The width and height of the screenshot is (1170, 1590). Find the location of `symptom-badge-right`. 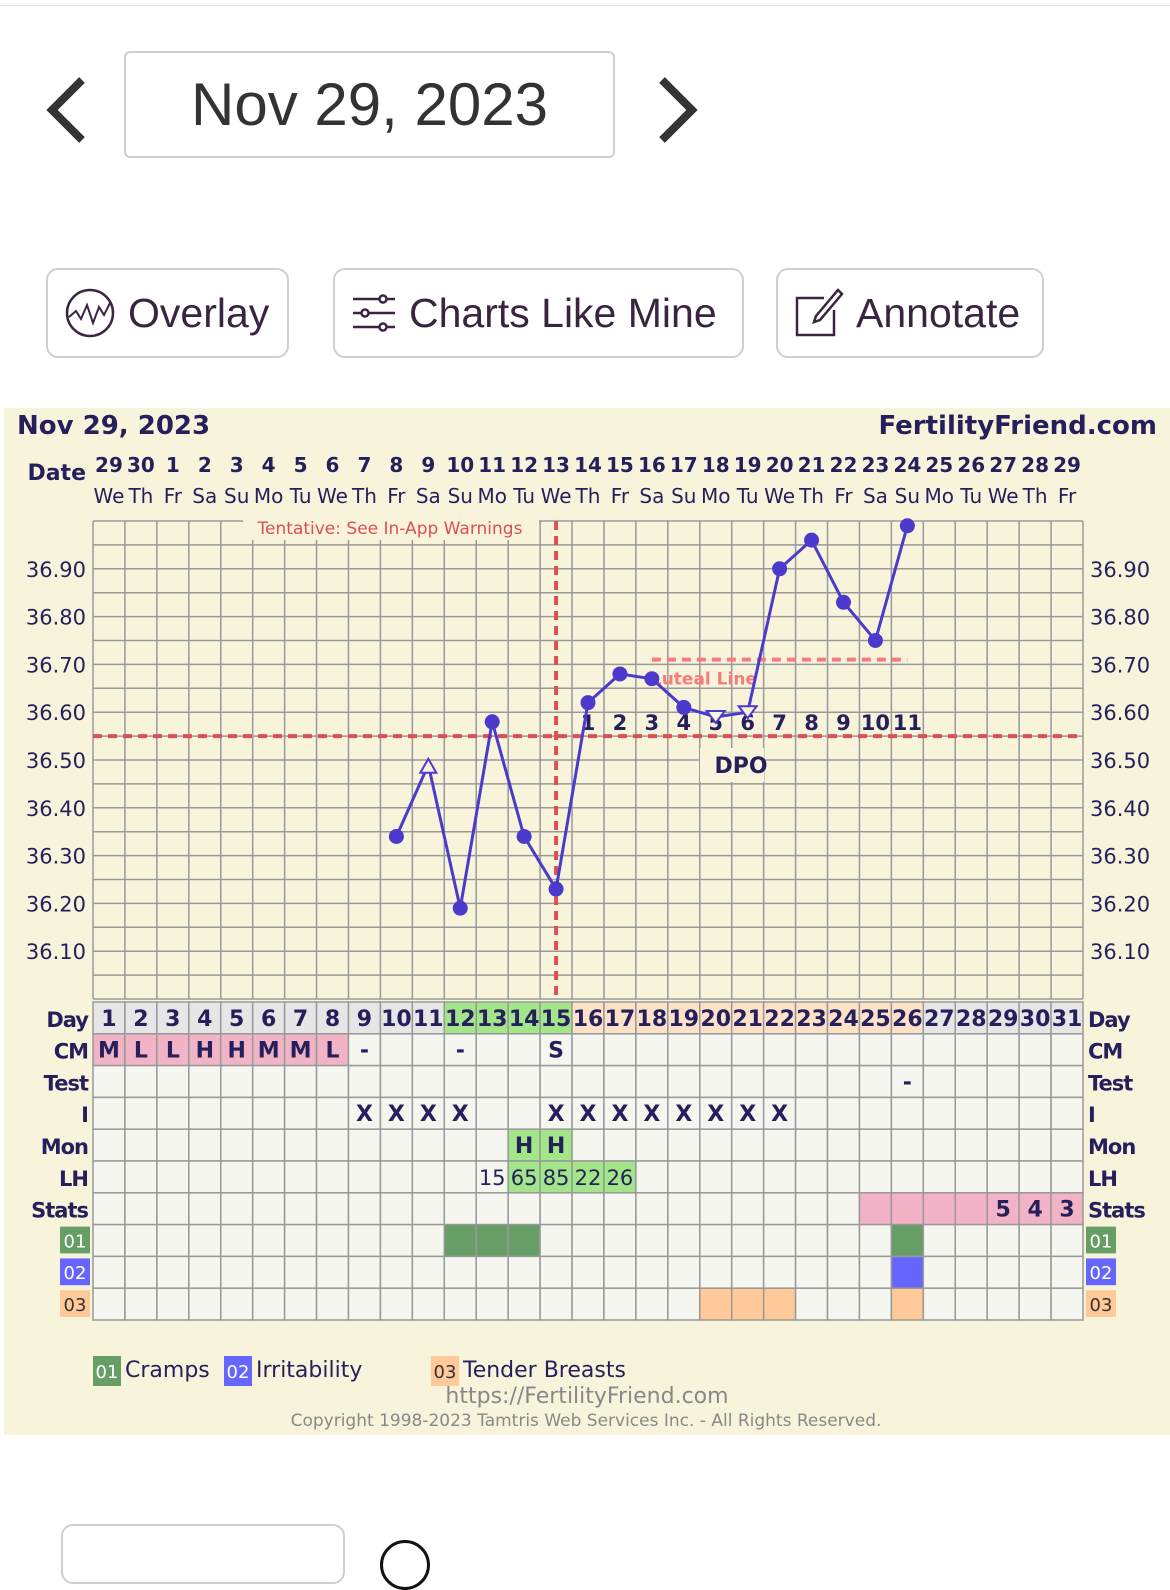

symptom-badge-right is located at coordinates (1101, 1240).